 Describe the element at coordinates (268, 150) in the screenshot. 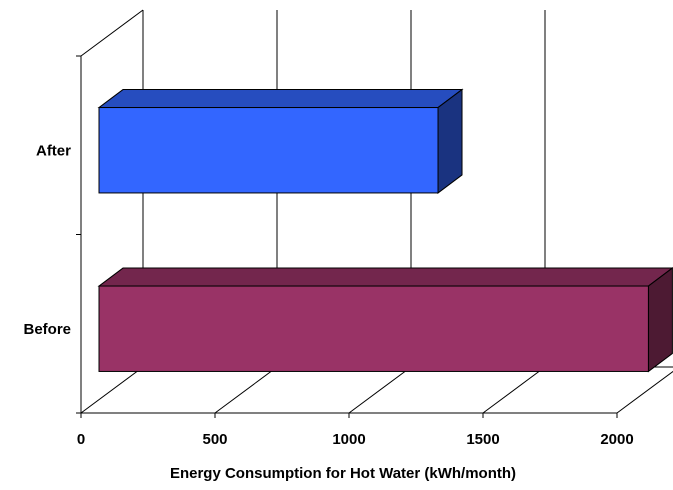

I see `bar-front-face-after` at that location.